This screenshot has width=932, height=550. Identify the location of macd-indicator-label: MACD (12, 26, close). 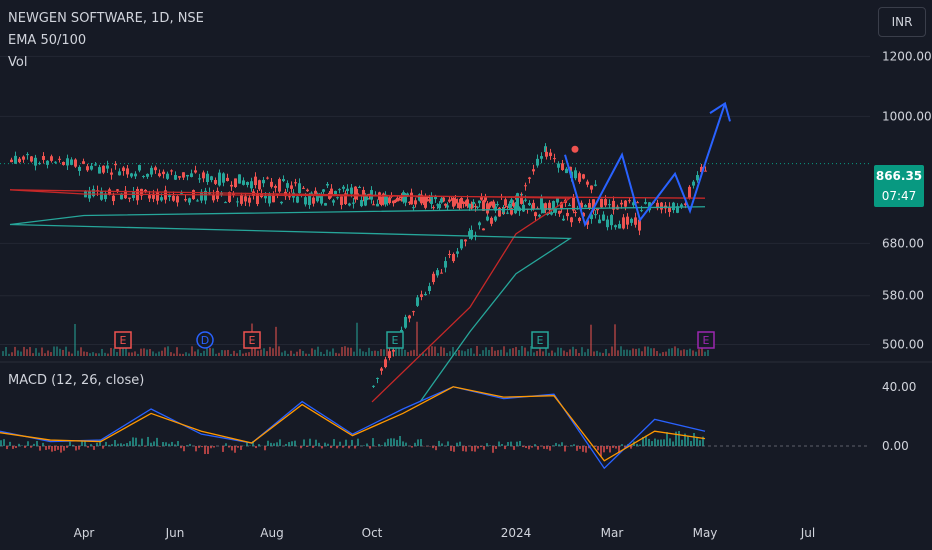
(76, 380).